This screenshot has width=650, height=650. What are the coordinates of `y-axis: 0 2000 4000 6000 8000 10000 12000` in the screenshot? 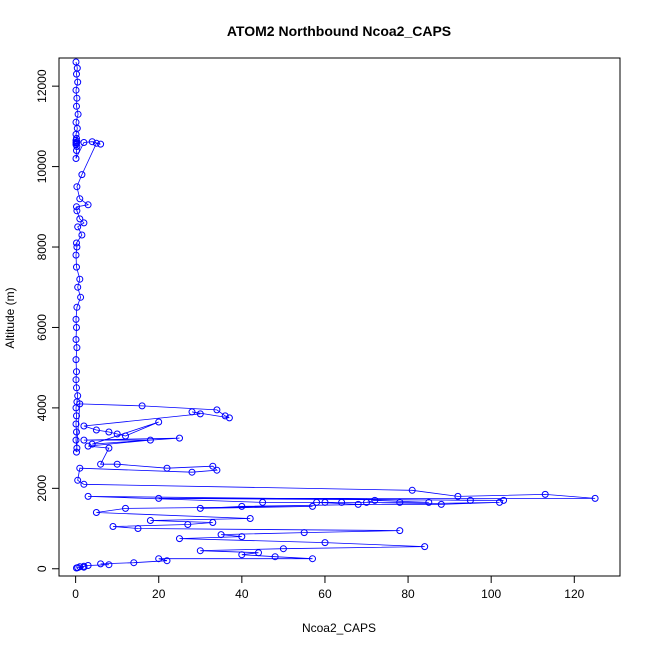 It's located at (47, 320).